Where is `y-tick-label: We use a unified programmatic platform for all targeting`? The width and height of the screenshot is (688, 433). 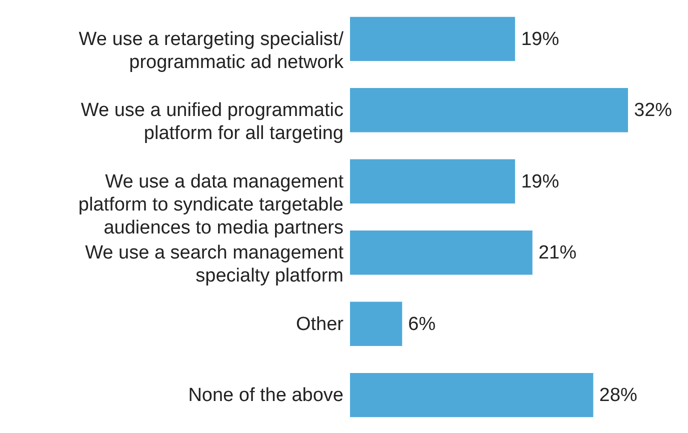 y-tick-label: We use a unified programmatic platform for all targeting is located at coordinates (212, 122).